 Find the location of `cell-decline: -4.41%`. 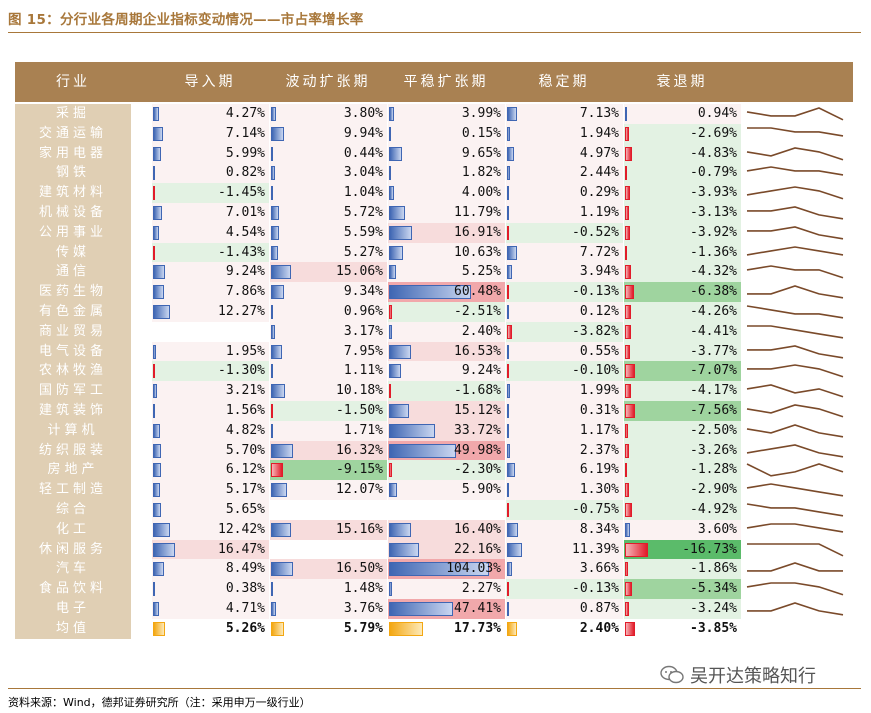

cell-decline: -4.41% is located at coordinates (682, 331).